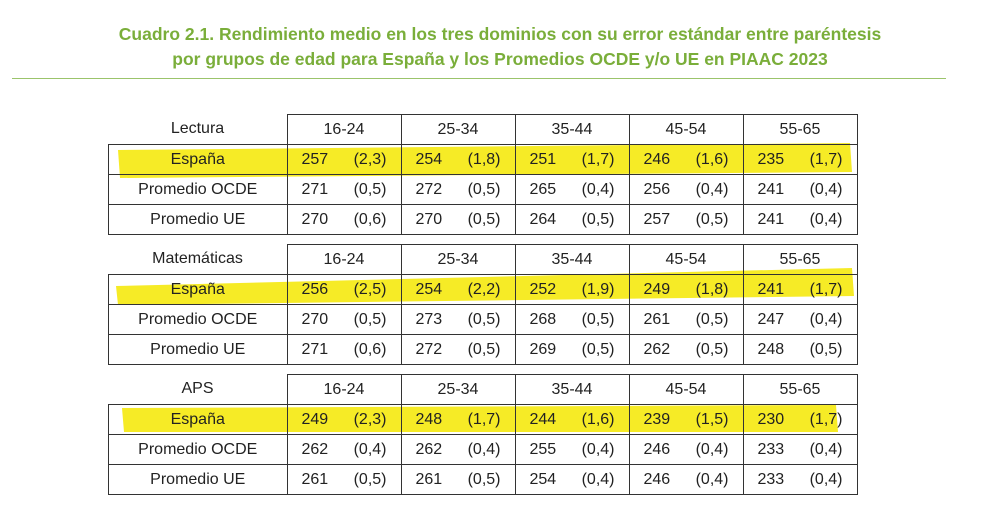 The width and height of the screenshot is (1000, 510). What do you see at coordinates (344, 219) in the screenshot?
I see `score-cell: 270 (0,6)` at bounding box center [344, 219].